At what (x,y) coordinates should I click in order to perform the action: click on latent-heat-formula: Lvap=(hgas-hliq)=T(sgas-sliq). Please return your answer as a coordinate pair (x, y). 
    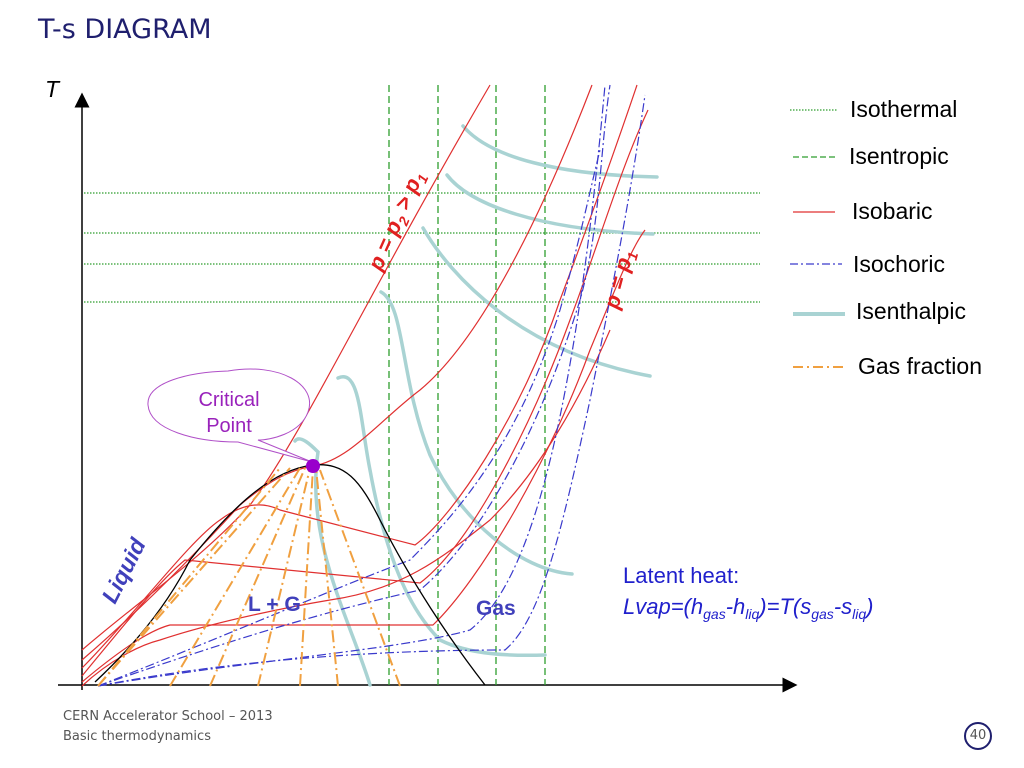
    Looking at the image, I should click on (748, 608).